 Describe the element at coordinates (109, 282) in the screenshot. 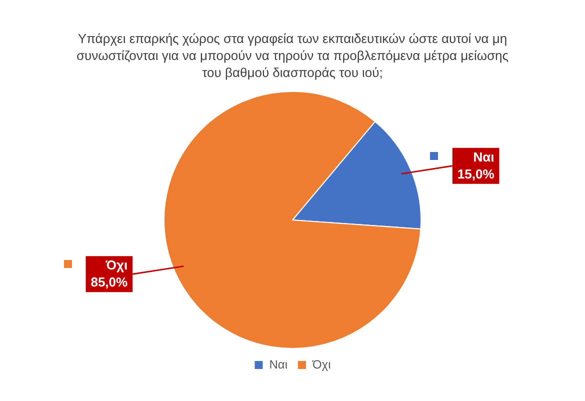

I see `data-label: 85,0%` at that location.